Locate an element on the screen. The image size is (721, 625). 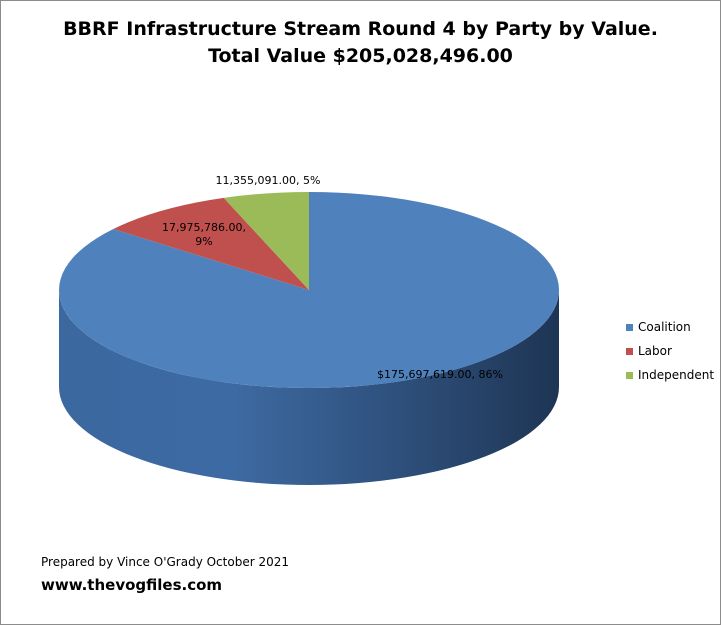
legend-swatch-labor is located at coordinates (629, 351).